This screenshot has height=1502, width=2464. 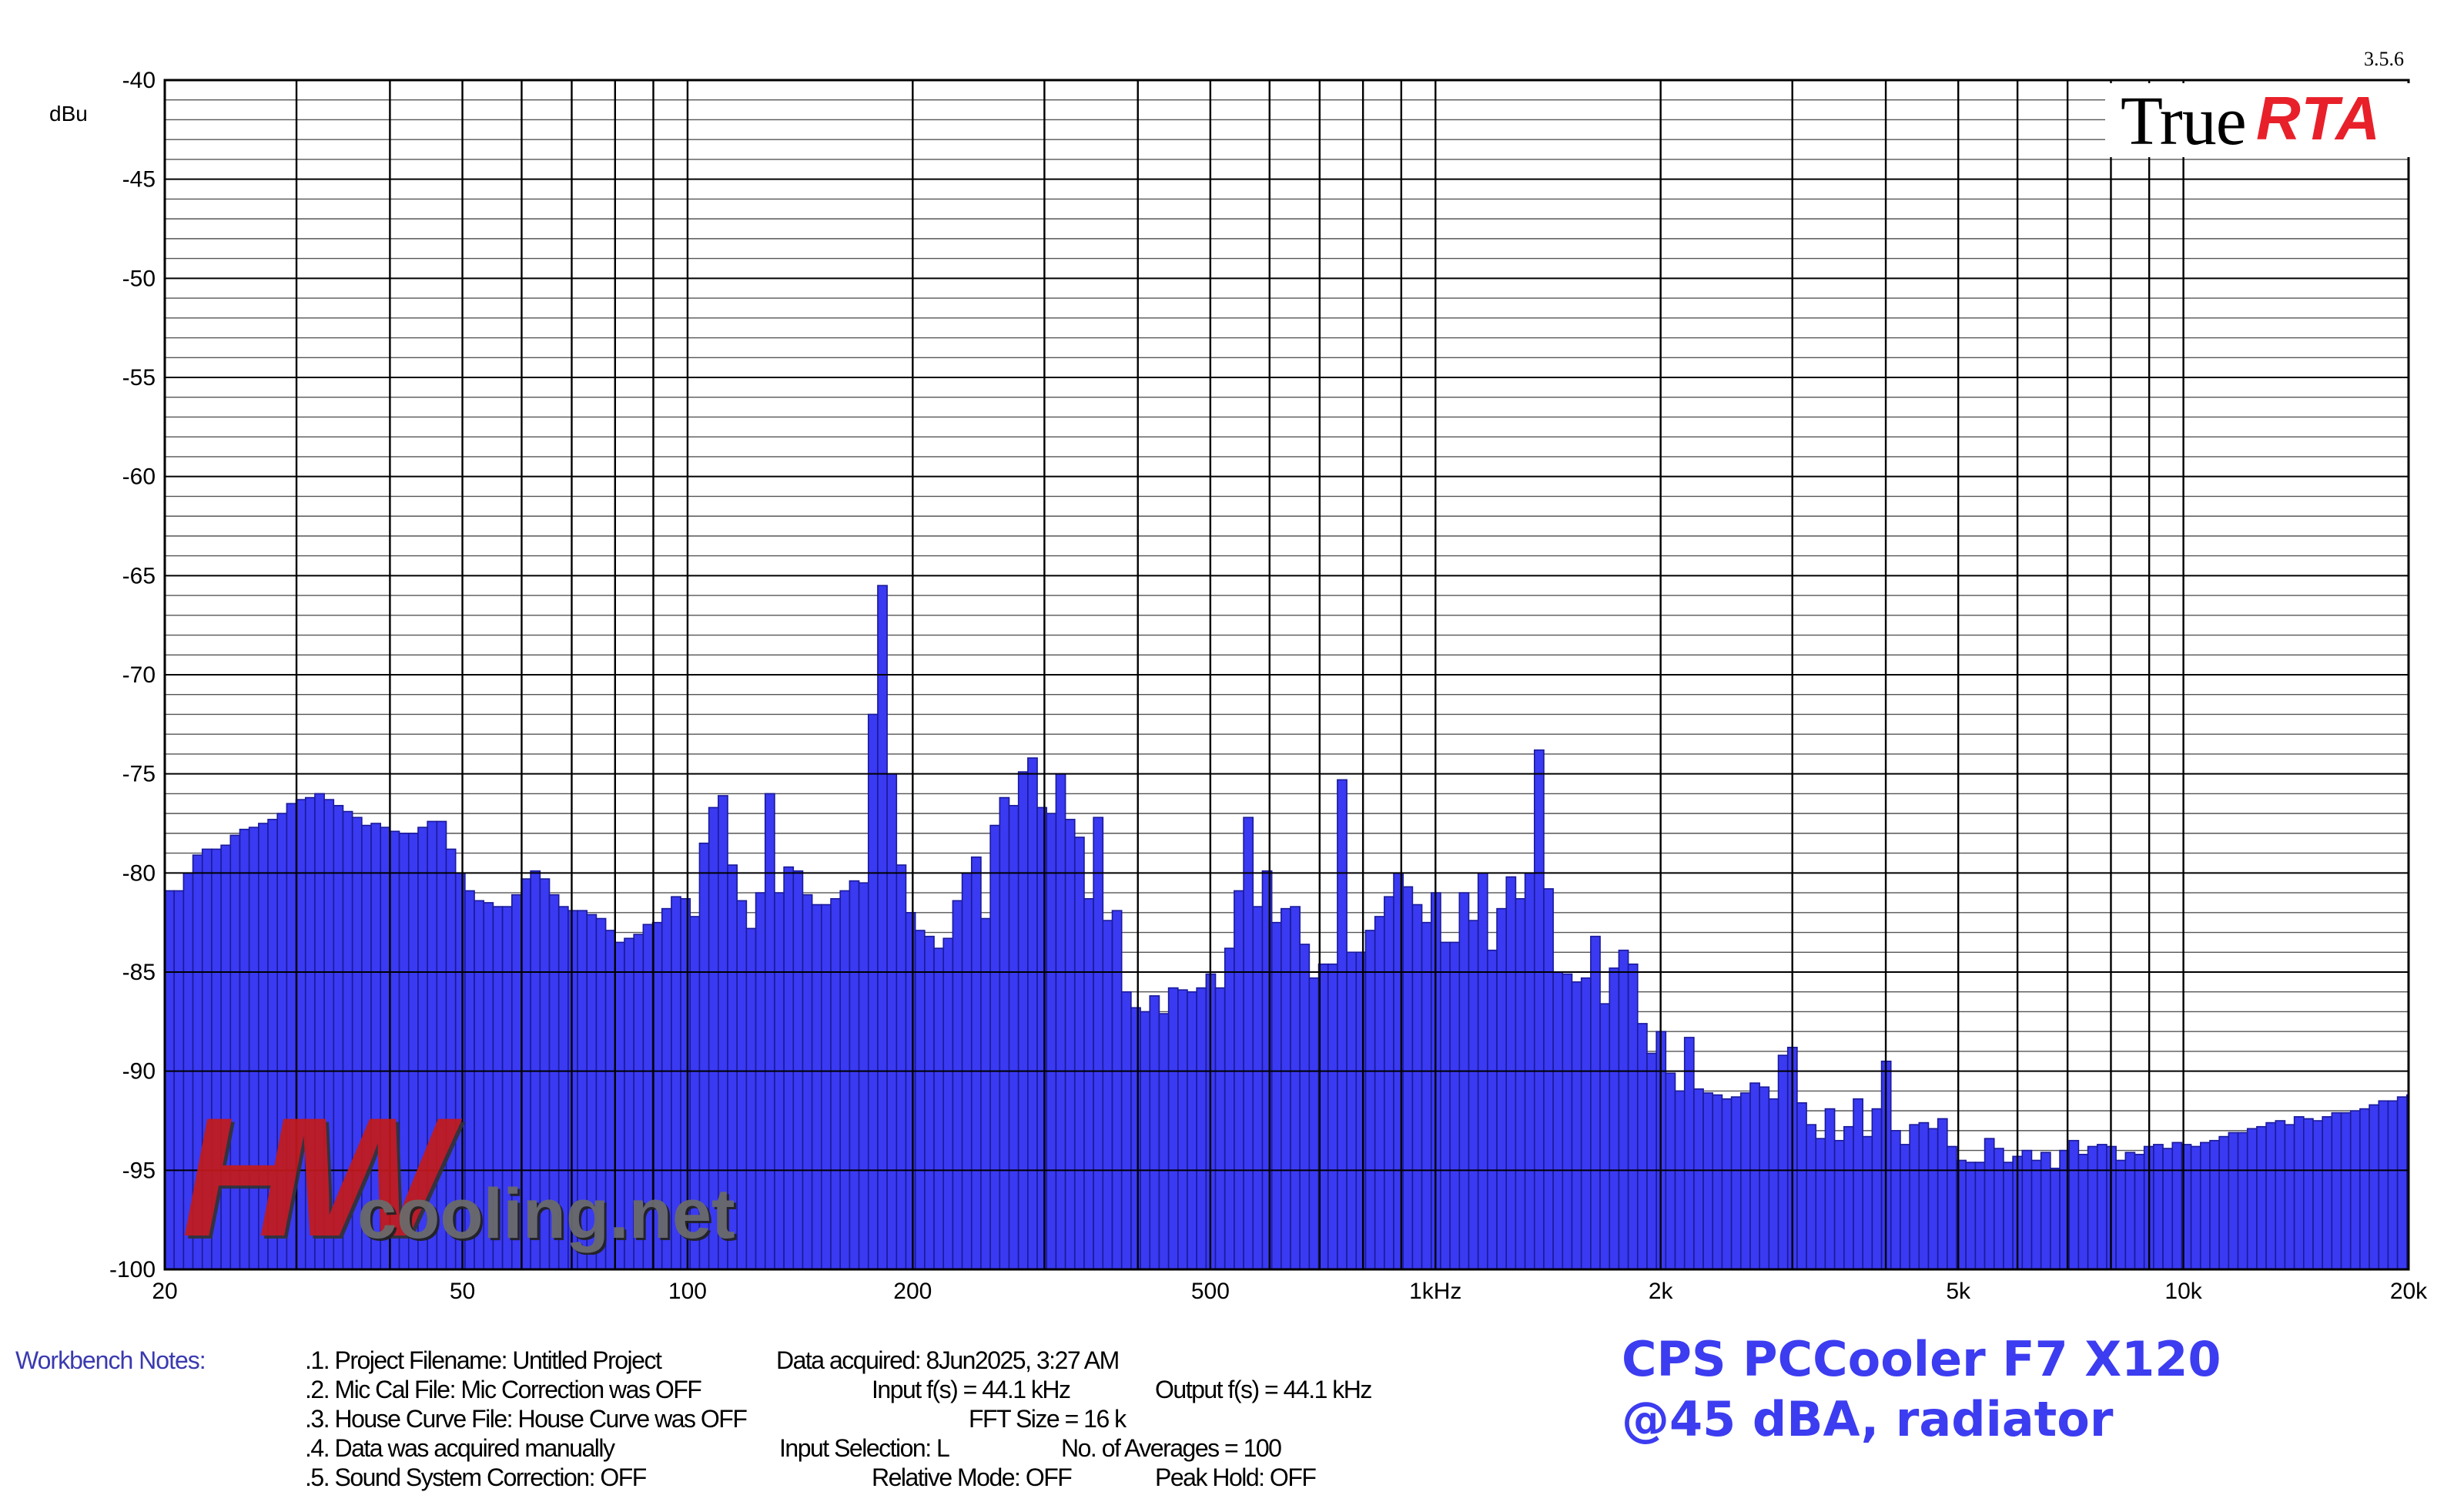 I want to click on y-tick-label: -100, so click(x=132, y=1269).